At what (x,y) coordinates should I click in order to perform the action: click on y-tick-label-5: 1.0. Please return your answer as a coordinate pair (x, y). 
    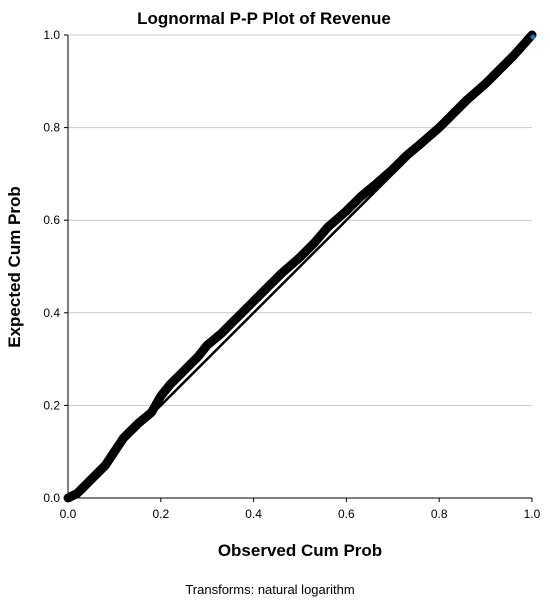
    Looking at the image, I should click on (51, 35).